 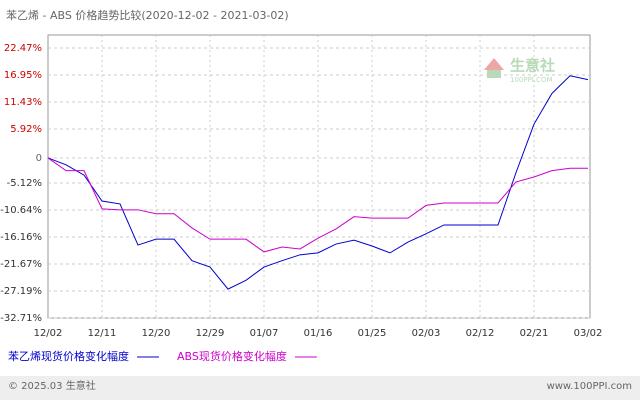 What do you see at coordinates (232, 356) in the screenshot?
I see `legend-label: ABS现货价格变化幅度` at bounding box center [232, 356].